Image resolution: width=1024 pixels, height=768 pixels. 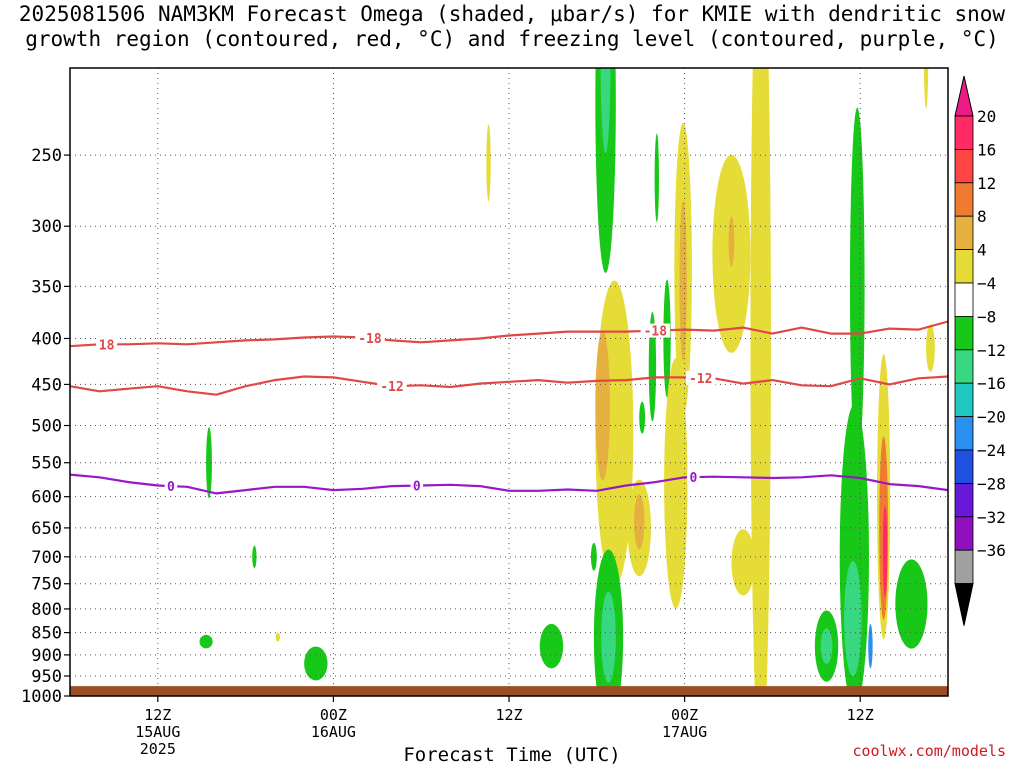 What do you see at coordinates (986, 316) in the screenshot?
I see `colorbar-label-6: −8` at bounding box center [986, 316].